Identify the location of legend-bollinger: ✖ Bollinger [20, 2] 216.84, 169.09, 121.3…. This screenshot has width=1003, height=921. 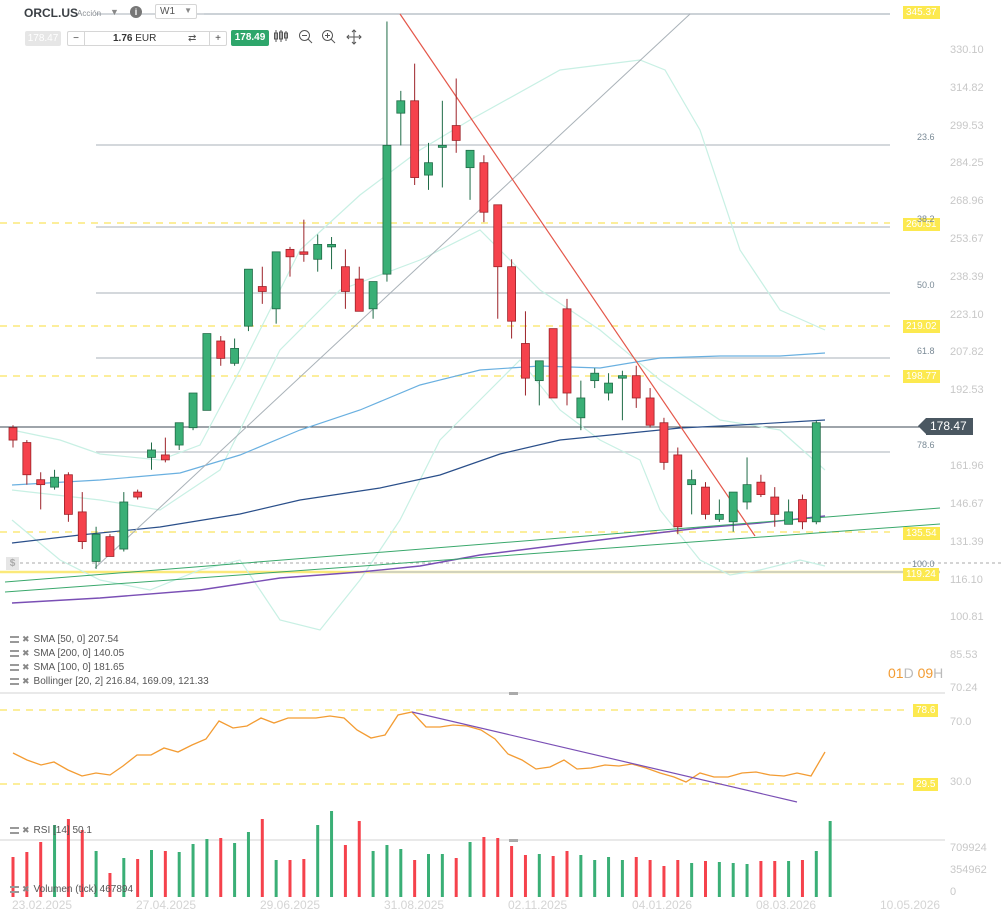
(109, 681).